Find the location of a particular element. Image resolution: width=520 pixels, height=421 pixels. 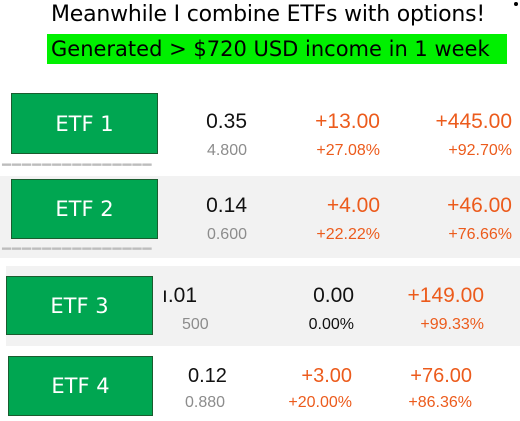

etf-3-button: ETF 3 is located at coordinates (79, 305).